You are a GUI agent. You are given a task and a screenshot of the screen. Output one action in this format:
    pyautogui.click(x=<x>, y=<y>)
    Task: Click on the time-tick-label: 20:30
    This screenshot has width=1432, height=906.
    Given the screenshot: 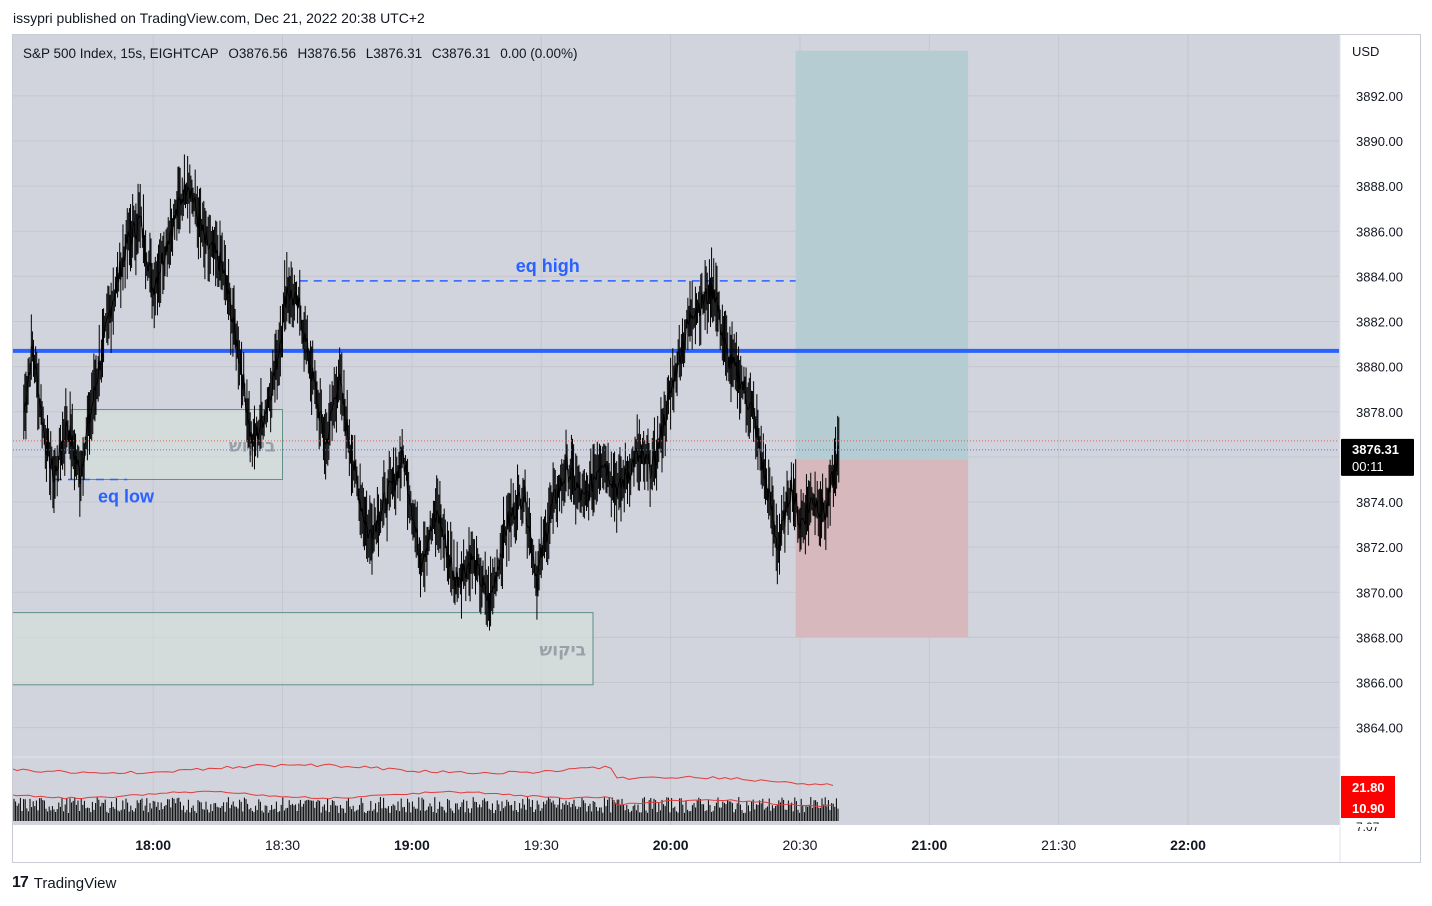 What is the action you would take?
    pyautogui.click(x=799, y=845)
    